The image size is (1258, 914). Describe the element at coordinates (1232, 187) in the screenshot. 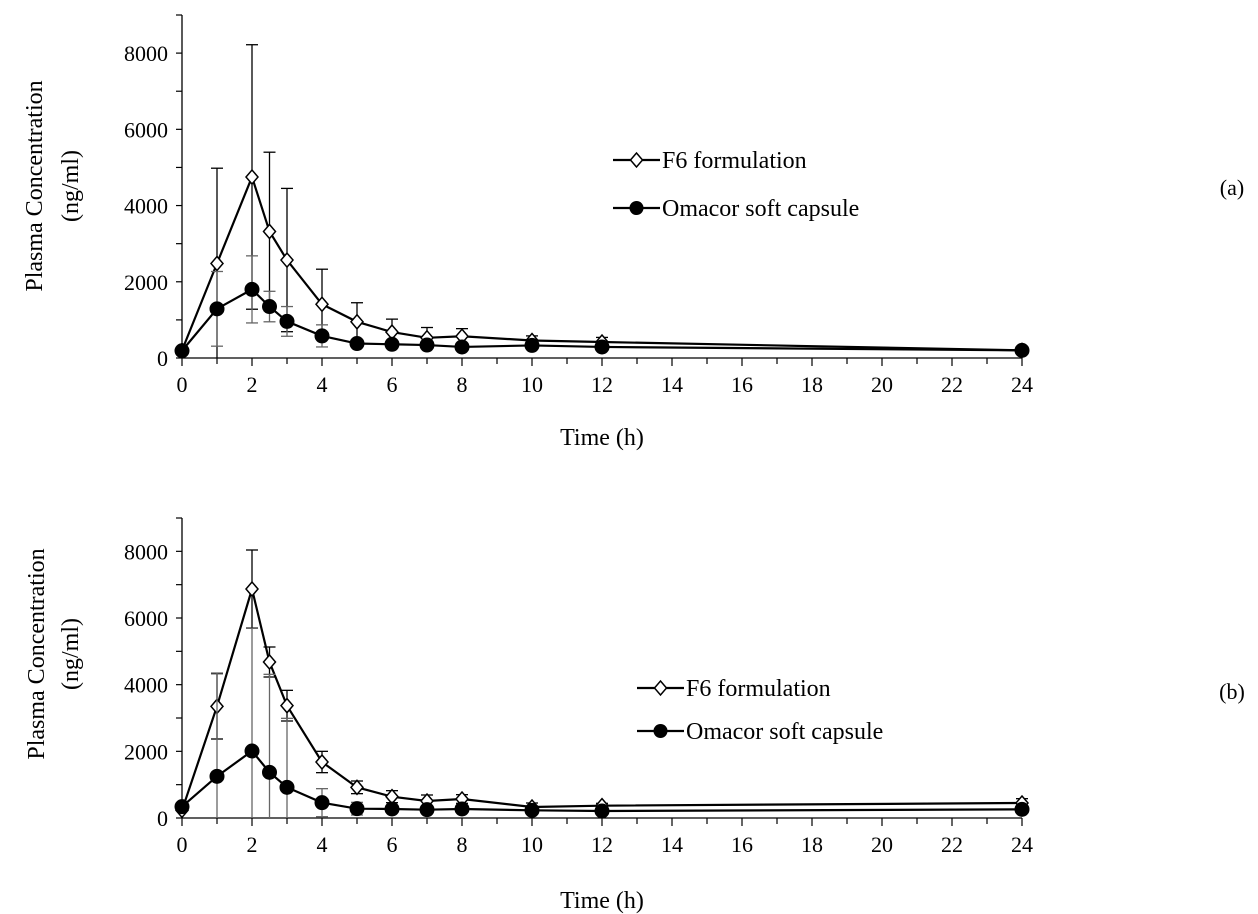

I see `panel-label: (a)` at that location.